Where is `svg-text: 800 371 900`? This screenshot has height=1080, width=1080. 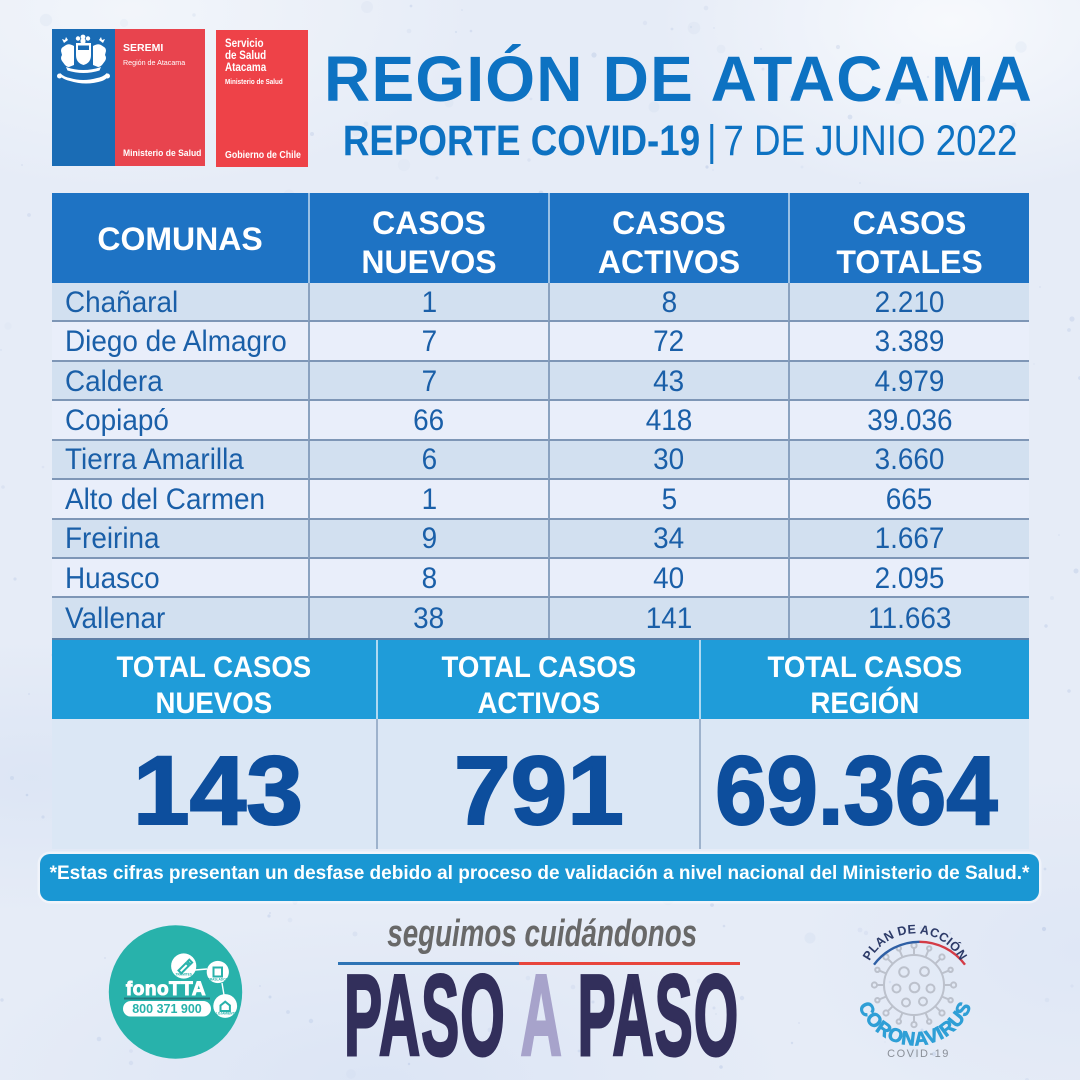 svg-text: 800 371 900 is located at coordinates (167, 1009).